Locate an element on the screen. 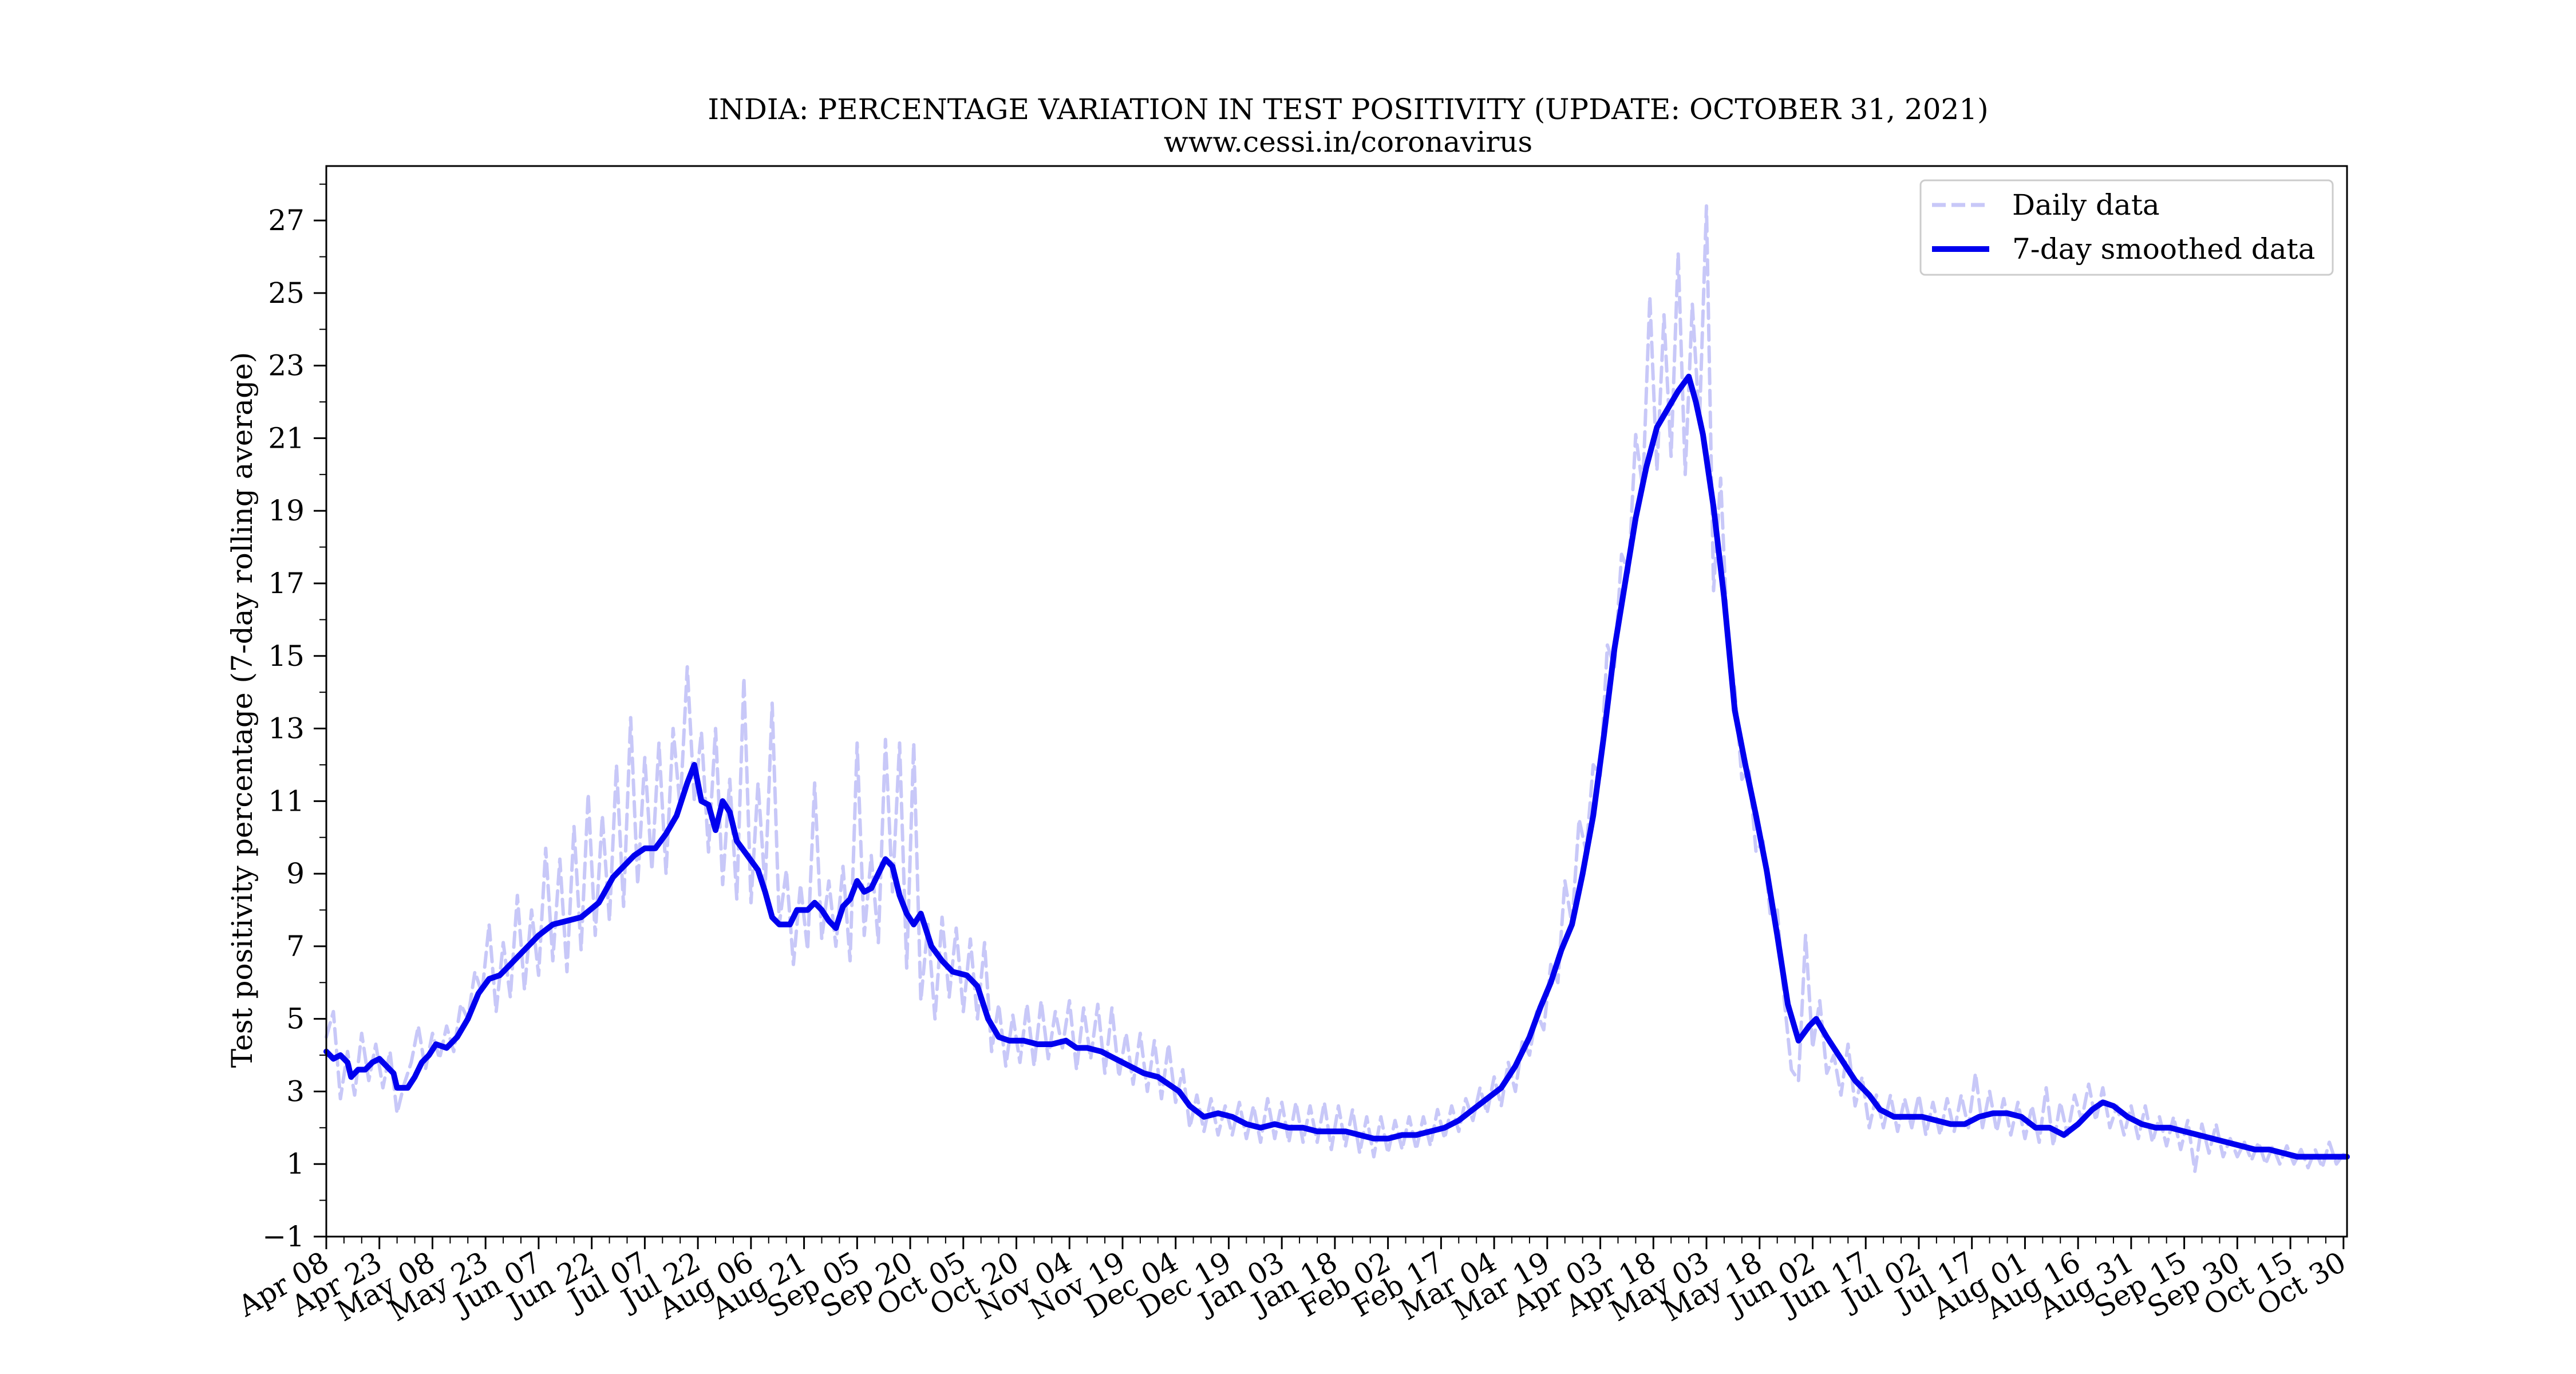  y-tick-label: 3 is located at coordinates (295, 1092).